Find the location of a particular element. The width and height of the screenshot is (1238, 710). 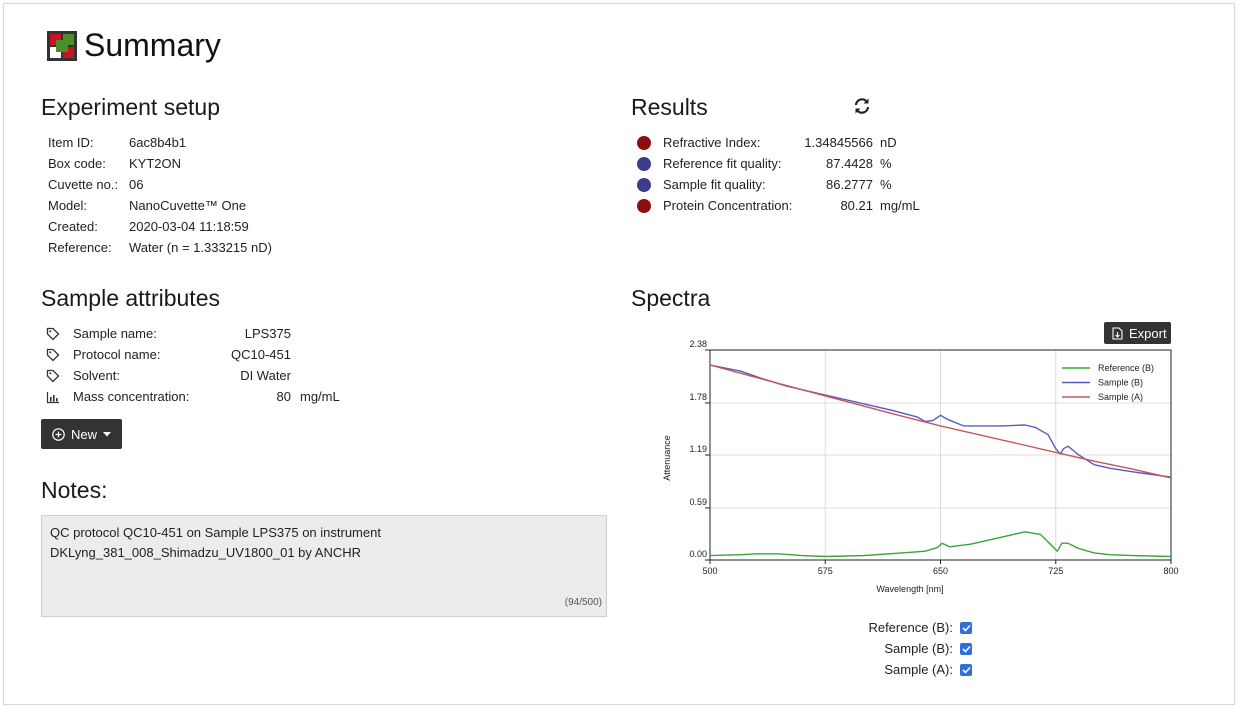

series-toggle: Reference (B): is located at coordinates (907, 627).